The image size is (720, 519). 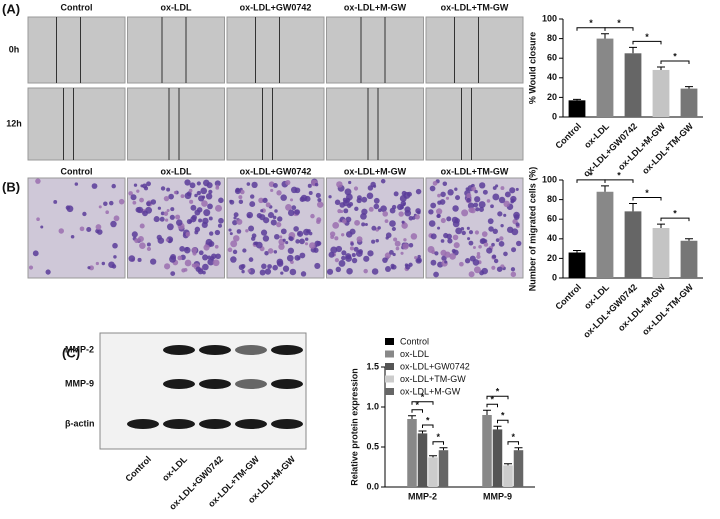 What do you see at coordinates (80, 423) in the screenshot?
I see `blot-row-label: β-actin` at bounding box center [80, 423].